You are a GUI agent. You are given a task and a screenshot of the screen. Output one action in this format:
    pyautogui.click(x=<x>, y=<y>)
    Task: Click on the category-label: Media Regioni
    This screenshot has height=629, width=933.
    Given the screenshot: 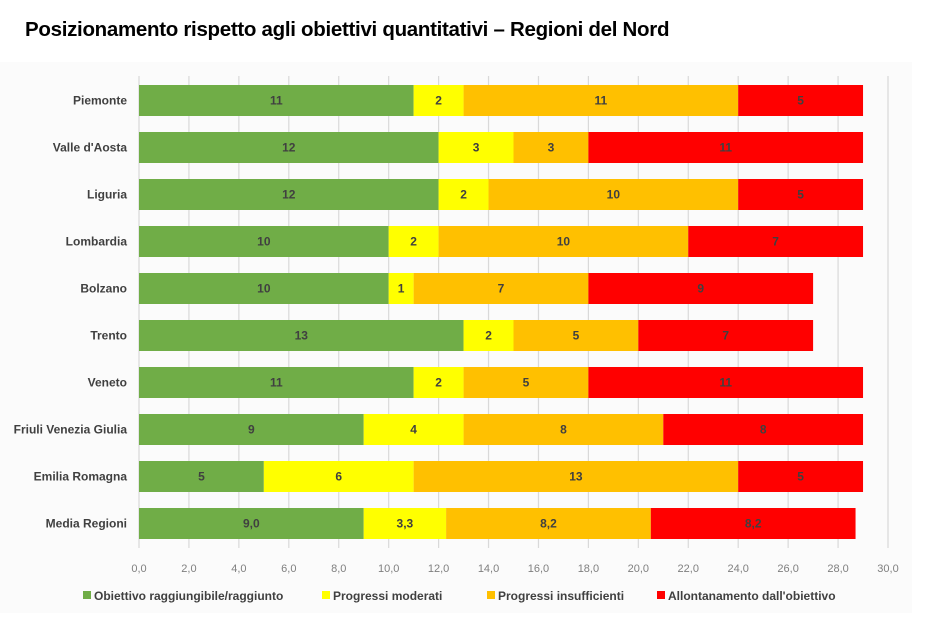 What is the action you would take?
    pyautogui.click(x=86, y=524)
    